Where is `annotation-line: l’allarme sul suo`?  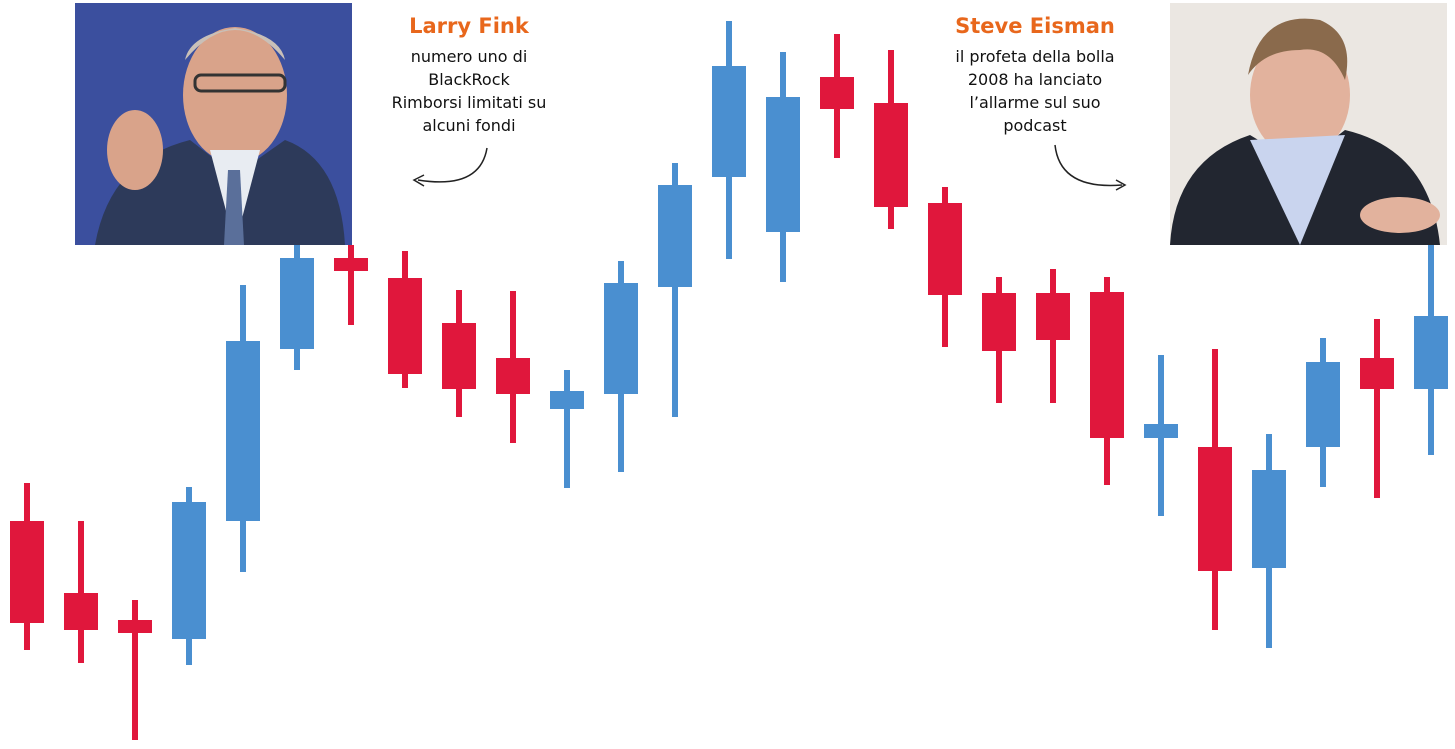
annotation-line: l’allarme sul suo is located at coordinates (1034, 102).